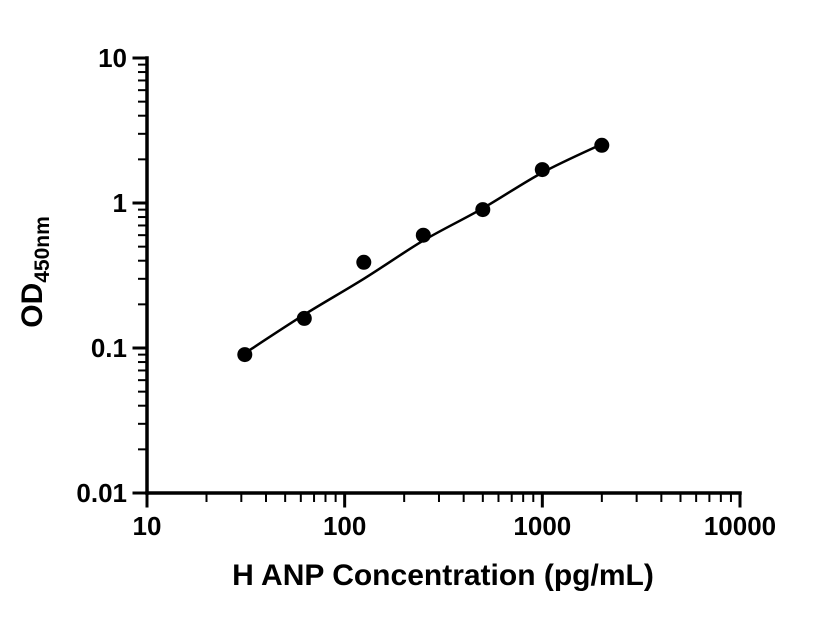 This screenshot has width=816, height=640. What do you see at coordinates (740, 526) in the screenshot?
I see `x-tick-label: 10000` at bounding box center [740, 526].